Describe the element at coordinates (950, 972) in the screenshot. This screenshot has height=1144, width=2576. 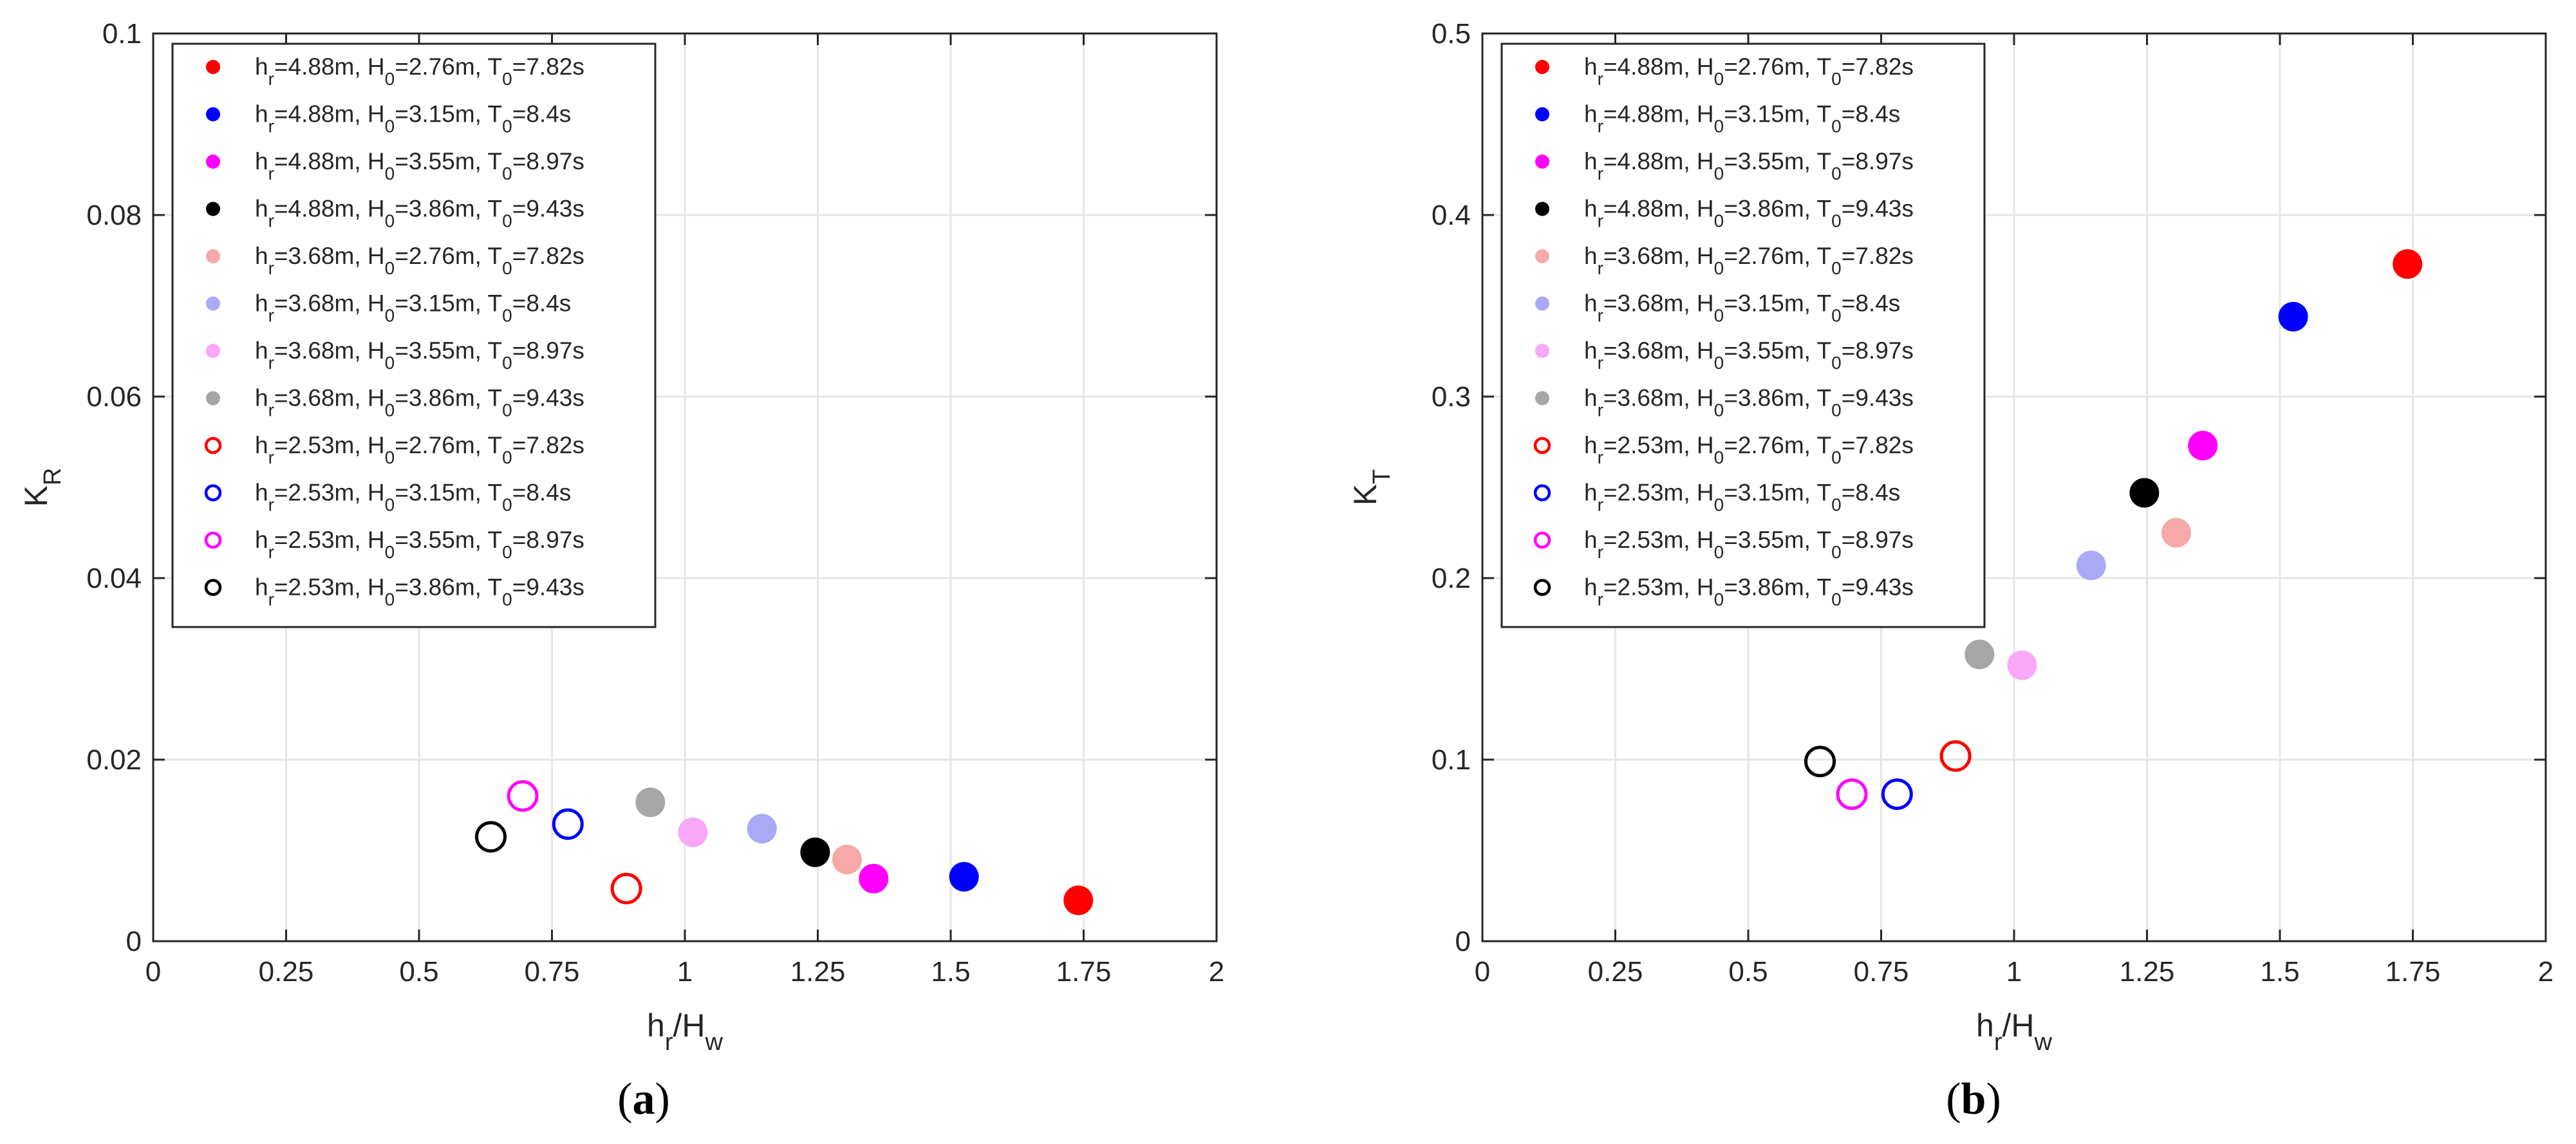
I see `x-tick-label: 1.5` at that location.